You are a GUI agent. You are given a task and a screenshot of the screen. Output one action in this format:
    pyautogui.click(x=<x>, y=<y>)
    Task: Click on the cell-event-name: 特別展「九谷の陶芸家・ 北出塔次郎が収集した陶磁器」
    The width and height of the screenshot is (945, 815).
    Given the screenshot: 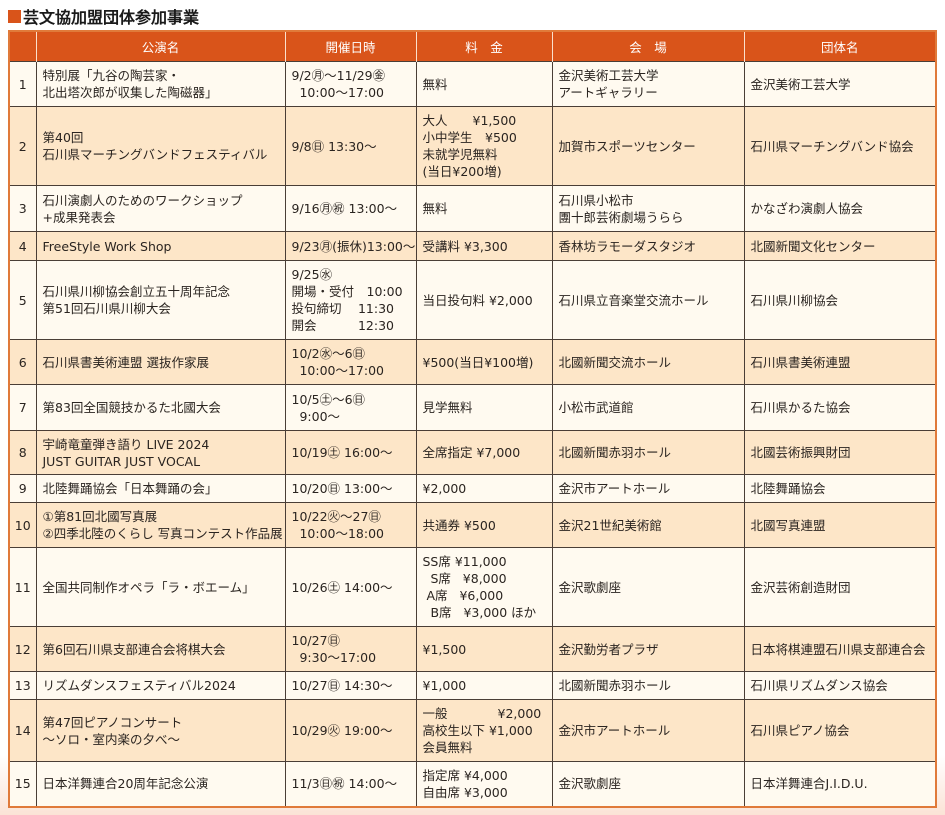 What is the action you would take?
    pyautogui.click(x=160, y=84)
    